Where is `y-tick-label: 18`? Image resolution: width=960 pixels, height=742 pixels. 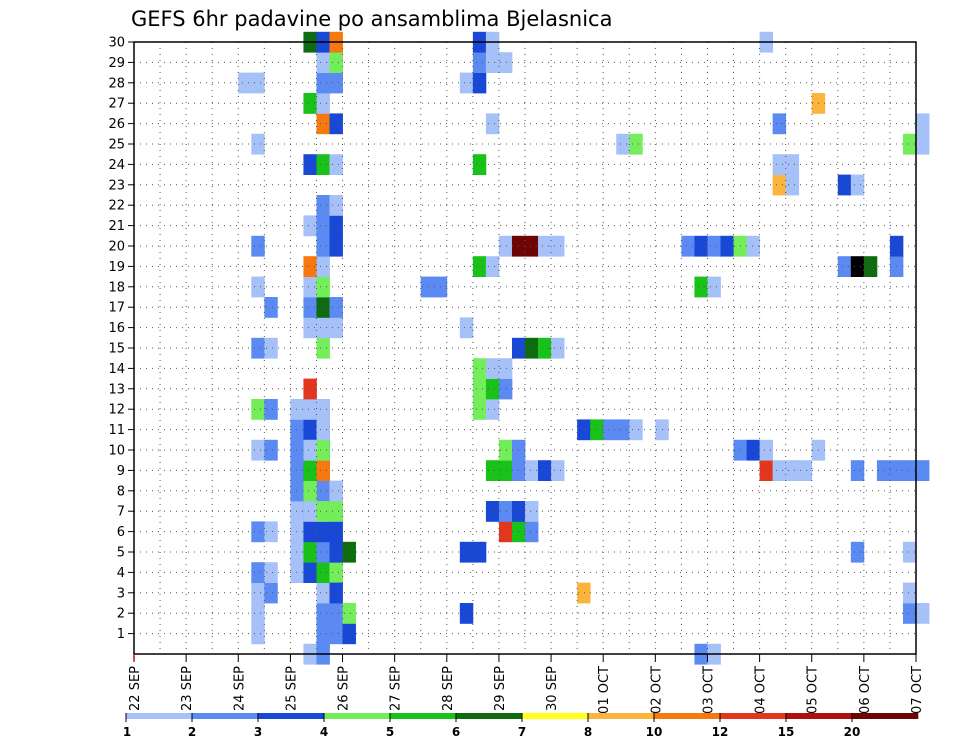
y-tick-label: 18 is located at coordinates (116, 287).